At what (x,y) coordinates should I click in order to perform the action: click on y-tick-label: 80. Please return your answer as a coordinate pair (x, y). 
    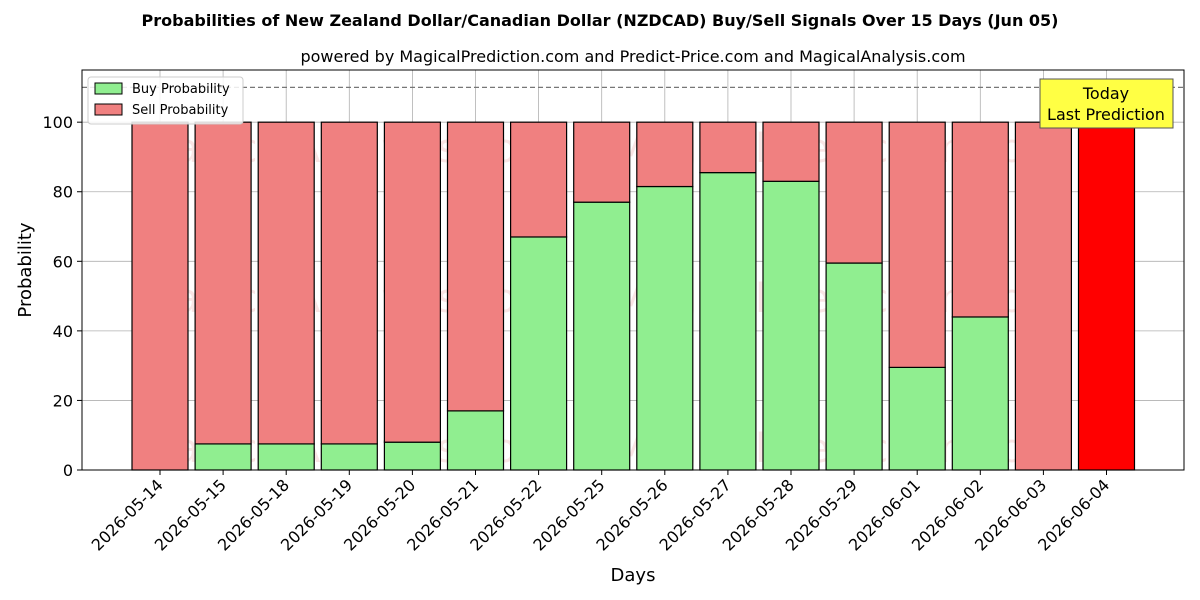
    Looking at the image, I should click on (63, 192).